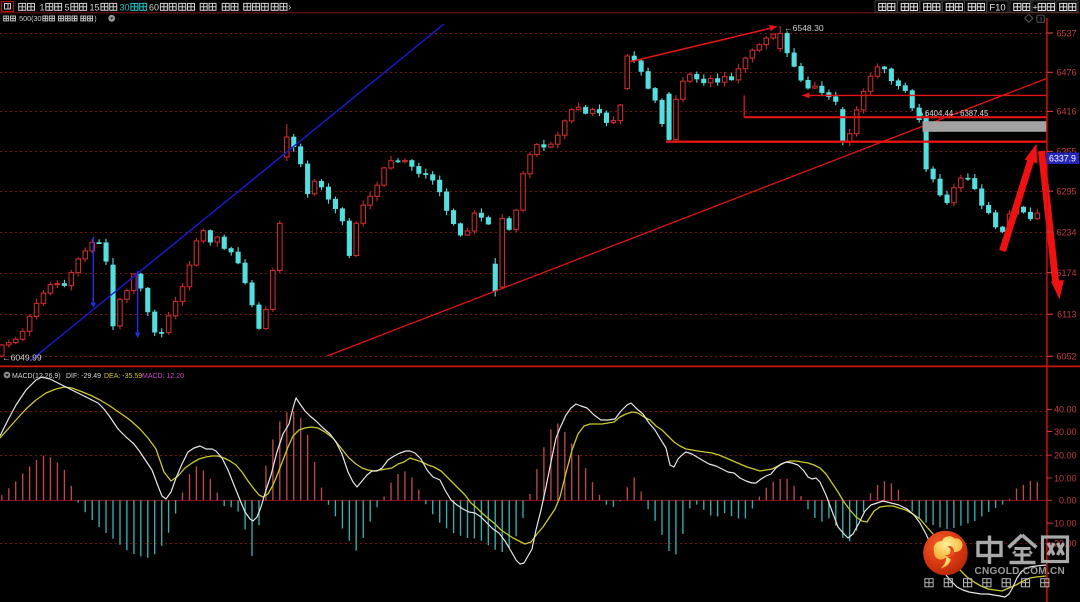  What do you see at coordinates (997, 7) in the screenshot?
I see `svg-text: F10` at bounding box center [997, 7].